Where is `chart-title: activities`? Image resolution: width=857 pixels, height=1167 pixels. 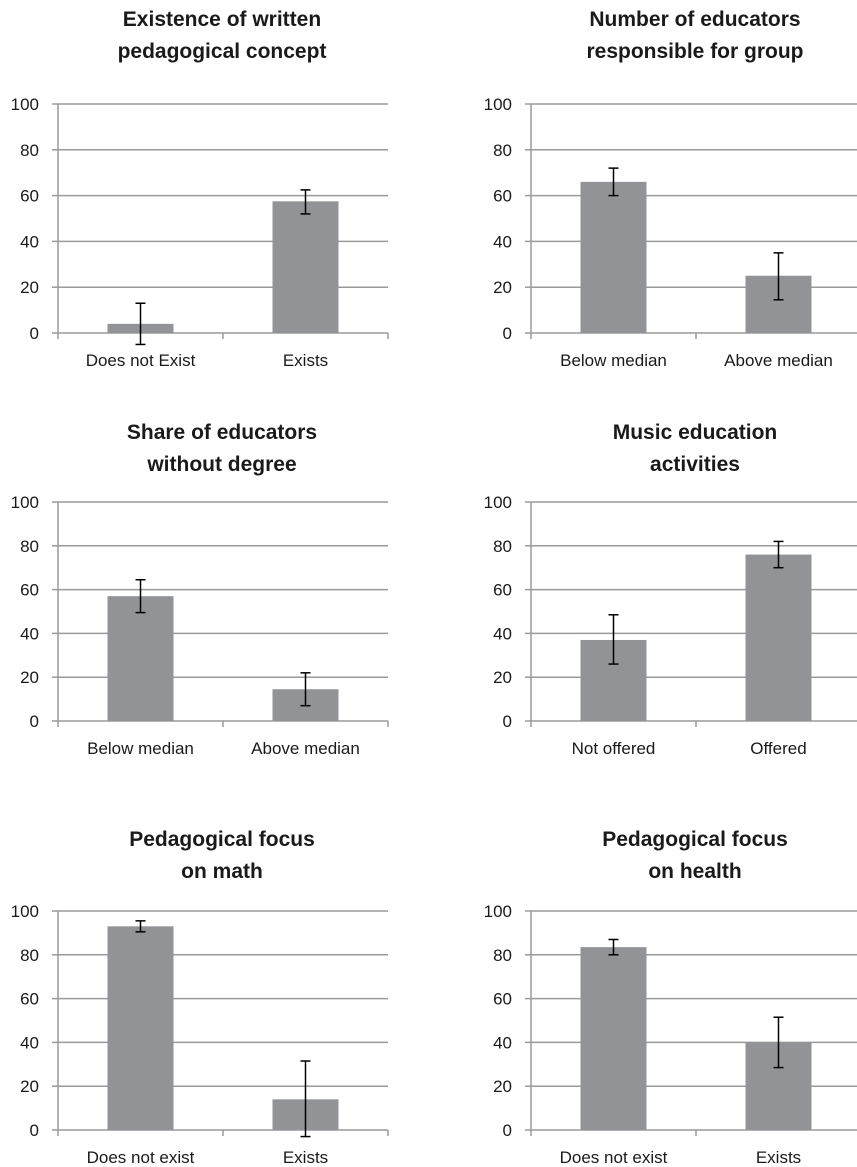 chart-title: activities is located at coordinates (695, 464).